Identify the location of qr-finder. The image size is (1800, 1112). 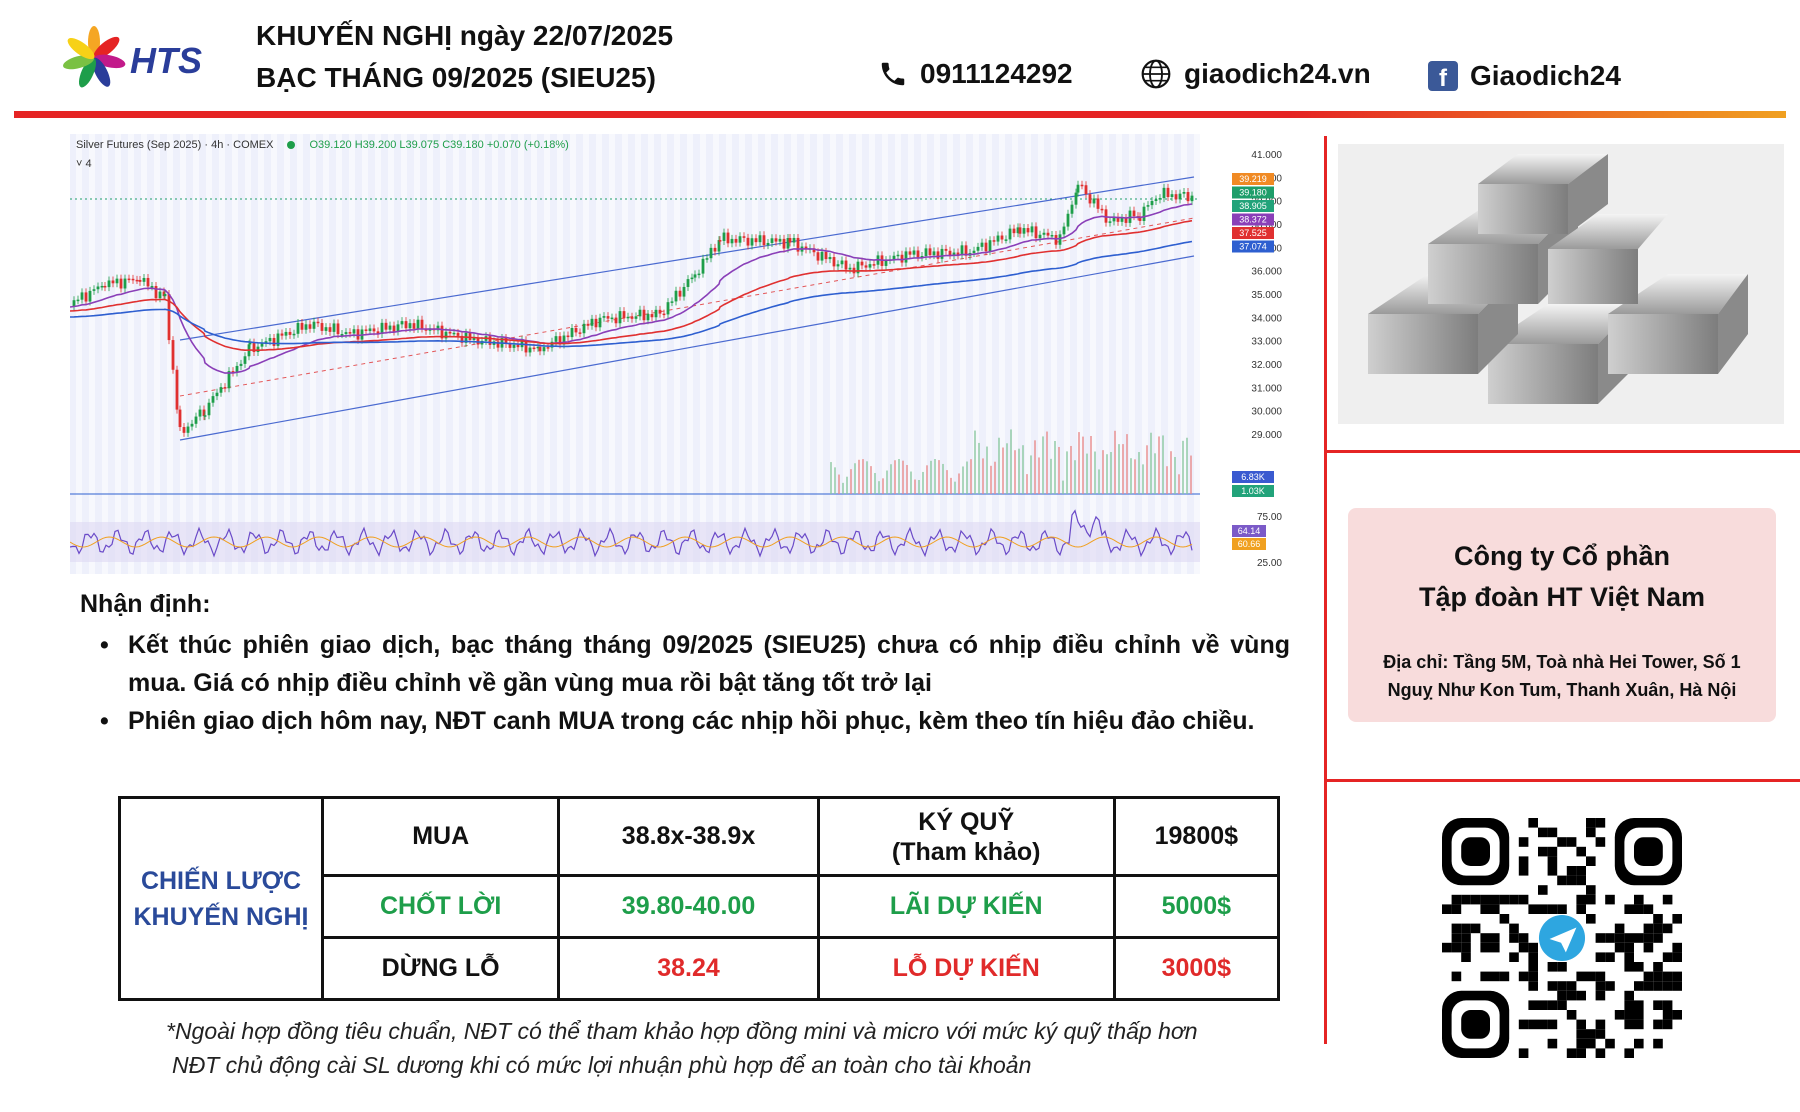
(1648, 851).